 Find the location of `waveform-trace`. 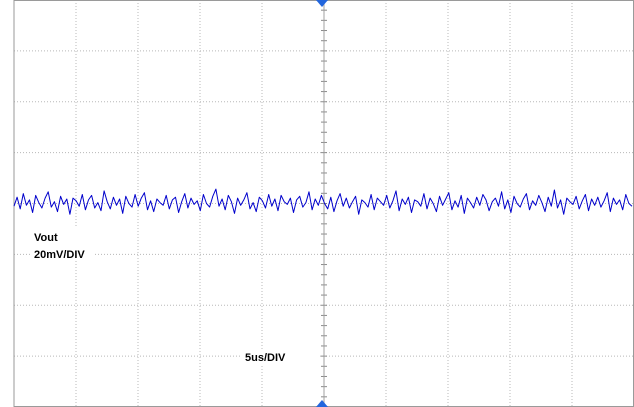

waveform-trace is located at coordinates (323, 201).